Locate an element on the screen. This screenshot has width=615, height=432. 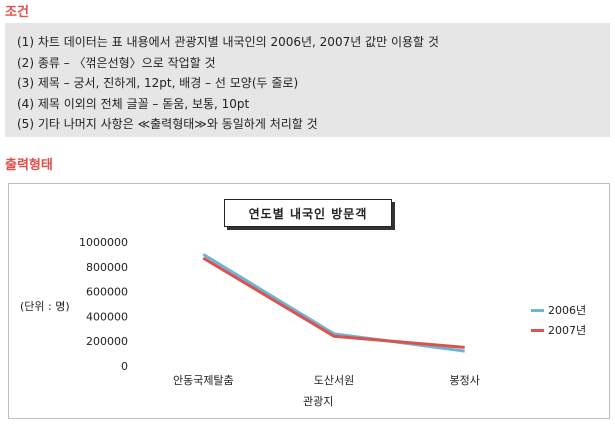
legend-label-2007: 2007년 is located at coordinates (567, 330).